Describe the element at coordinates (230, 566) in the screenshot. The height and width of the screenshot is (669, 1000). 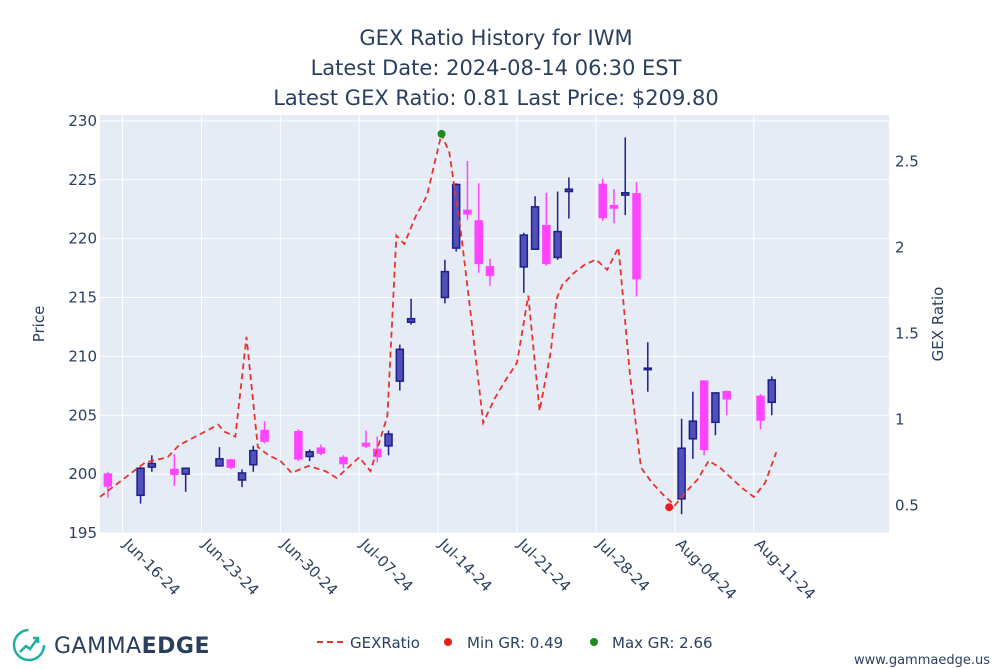
I see `date-tick-label: Jun-23-24` at that location.